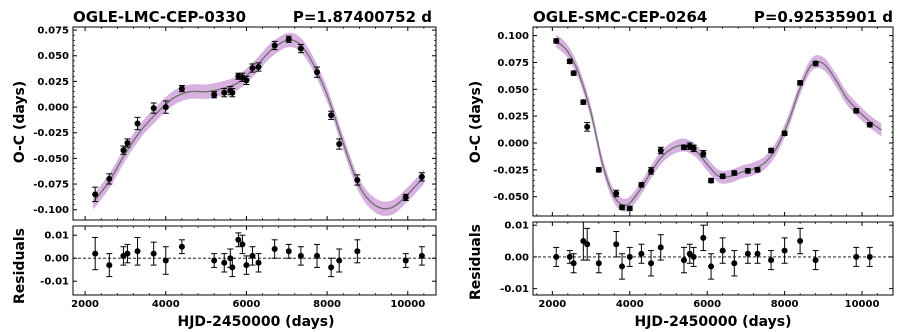 The image size is (898, 332). Describe the element at coordinates (620, 17) in the screenshot. I see `chart-title-right: OGLE-SMC-CEP-0264` at that location.